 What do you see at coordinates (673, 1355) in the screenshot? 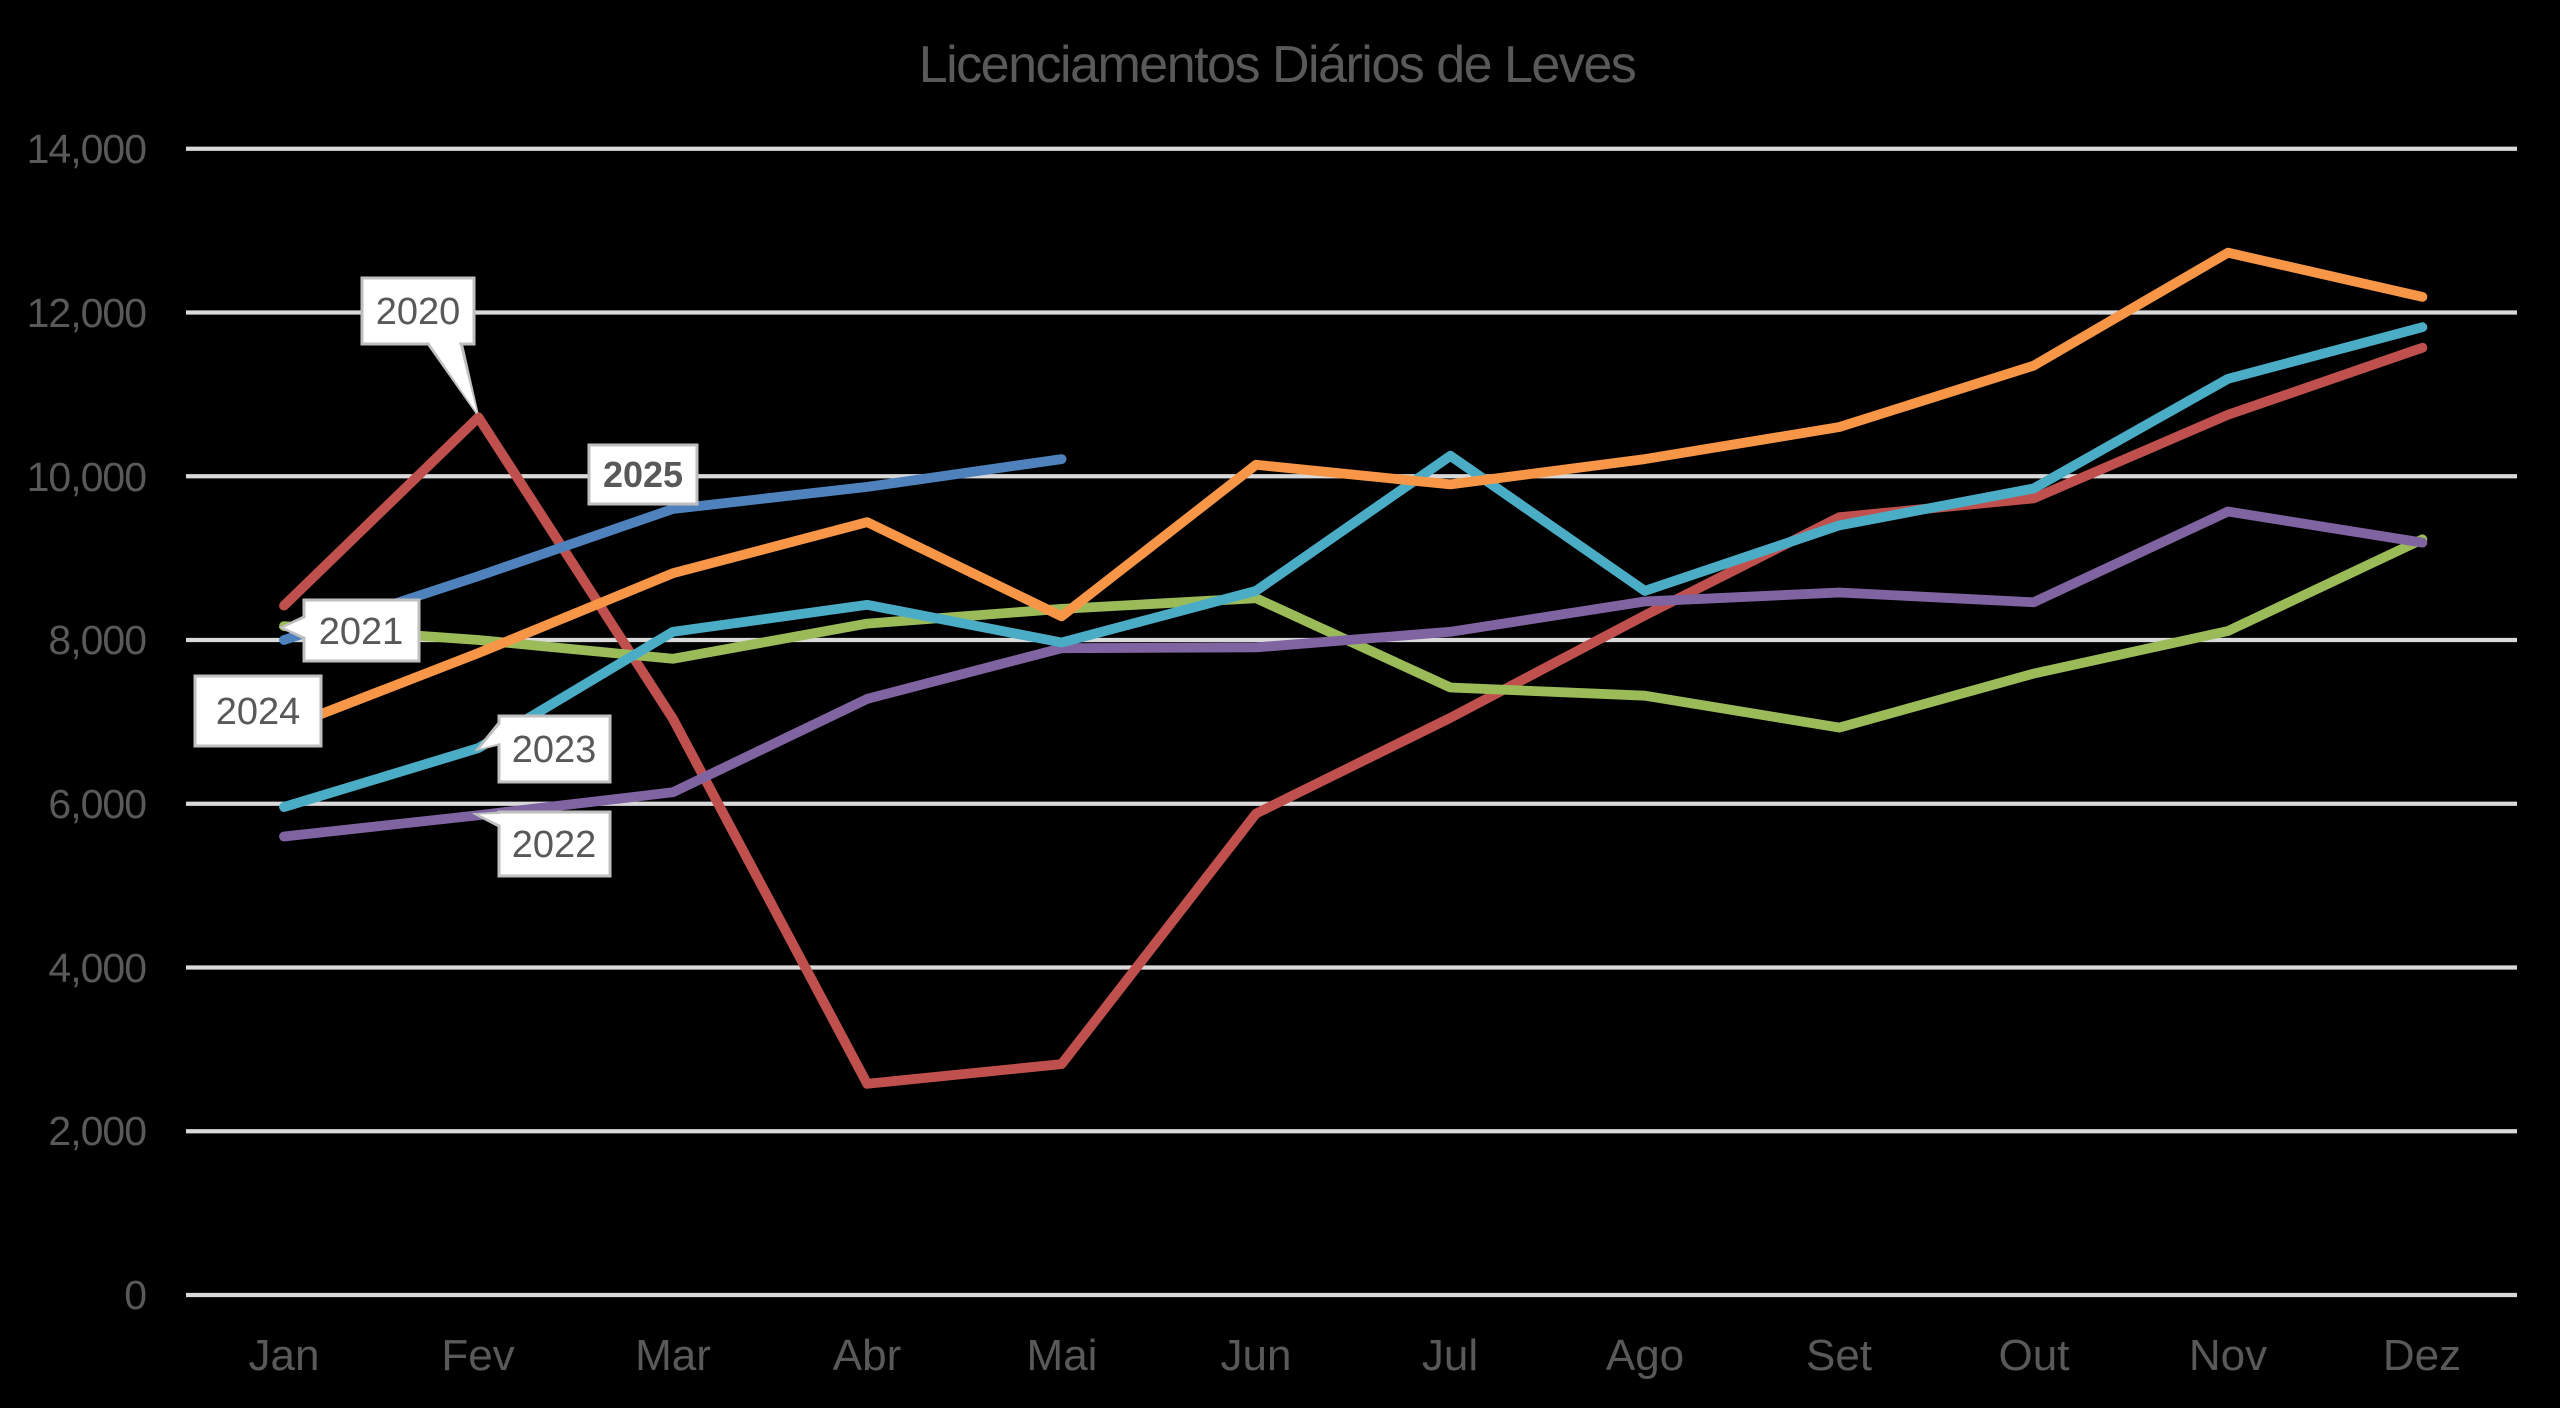
I see `svg-text: Mar` at bounding box center [673, 1355].